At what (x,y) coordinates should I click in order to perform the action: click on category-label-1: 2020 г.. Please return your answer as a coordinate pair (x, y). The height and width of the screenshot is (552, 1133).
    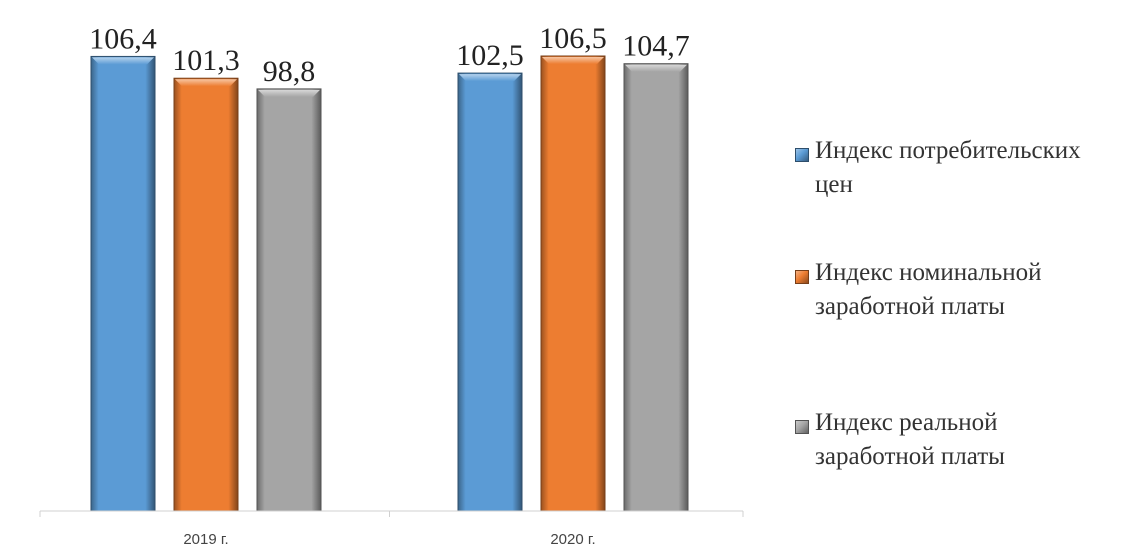
    Looking at the image, I should click on (572, 539).